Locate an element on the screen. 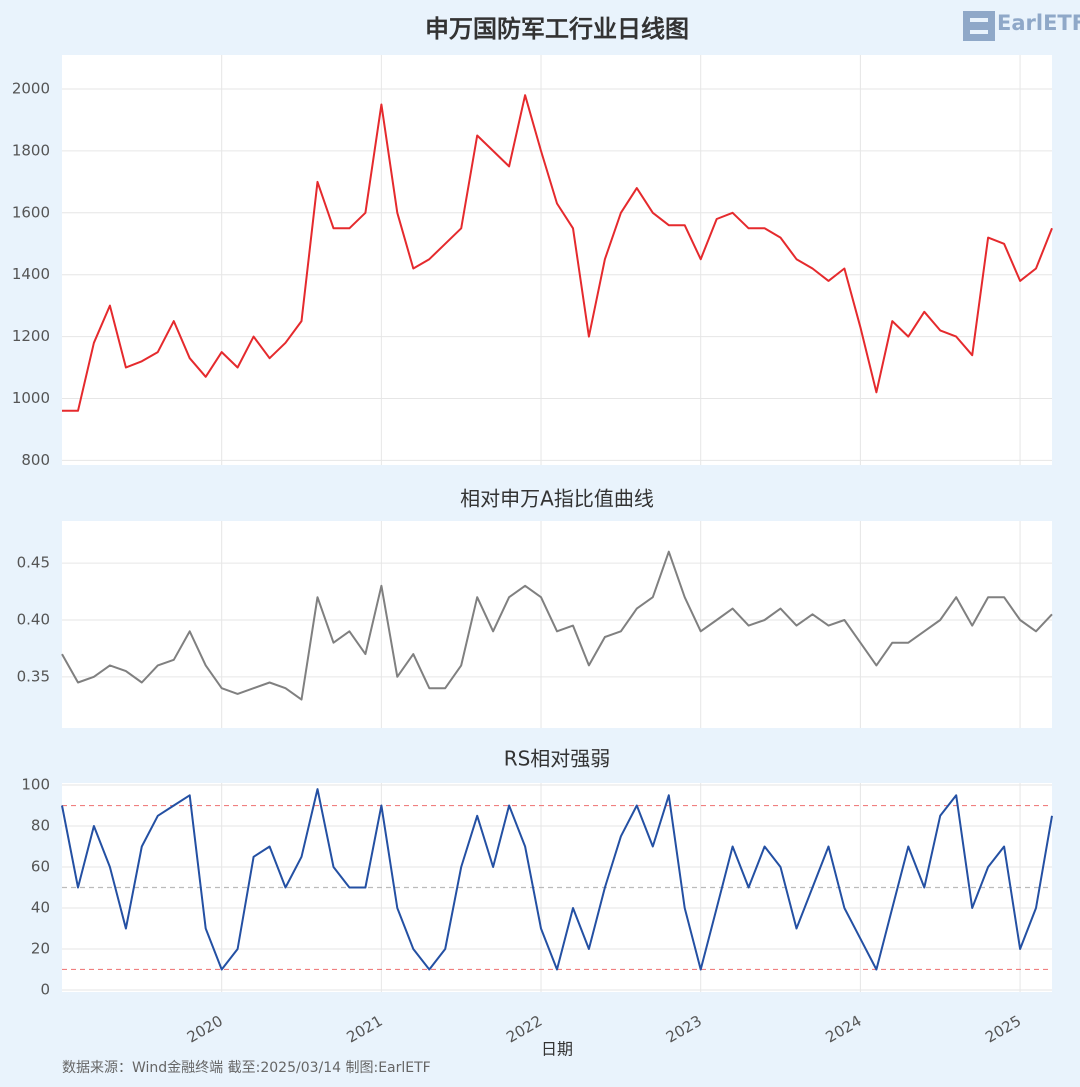 The width and height of the screenshot is (1080, 1087). x-tick-label: 2020 is located at coordinates (205, 1029).